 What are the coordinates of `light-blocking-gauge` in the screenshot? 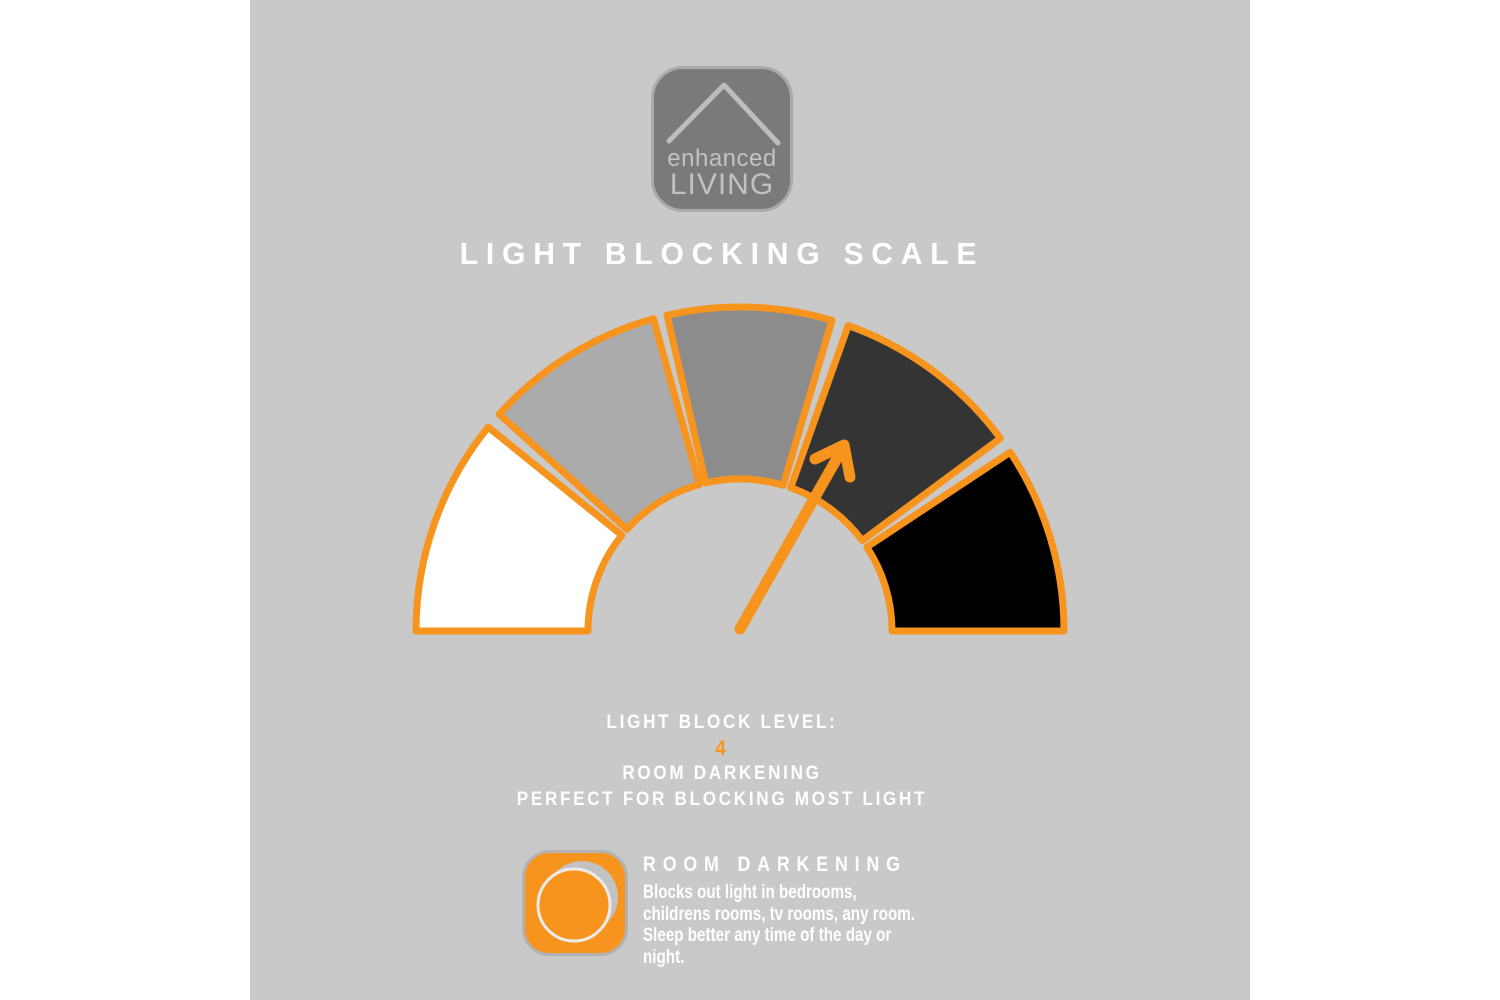 It's located at (740, 469).